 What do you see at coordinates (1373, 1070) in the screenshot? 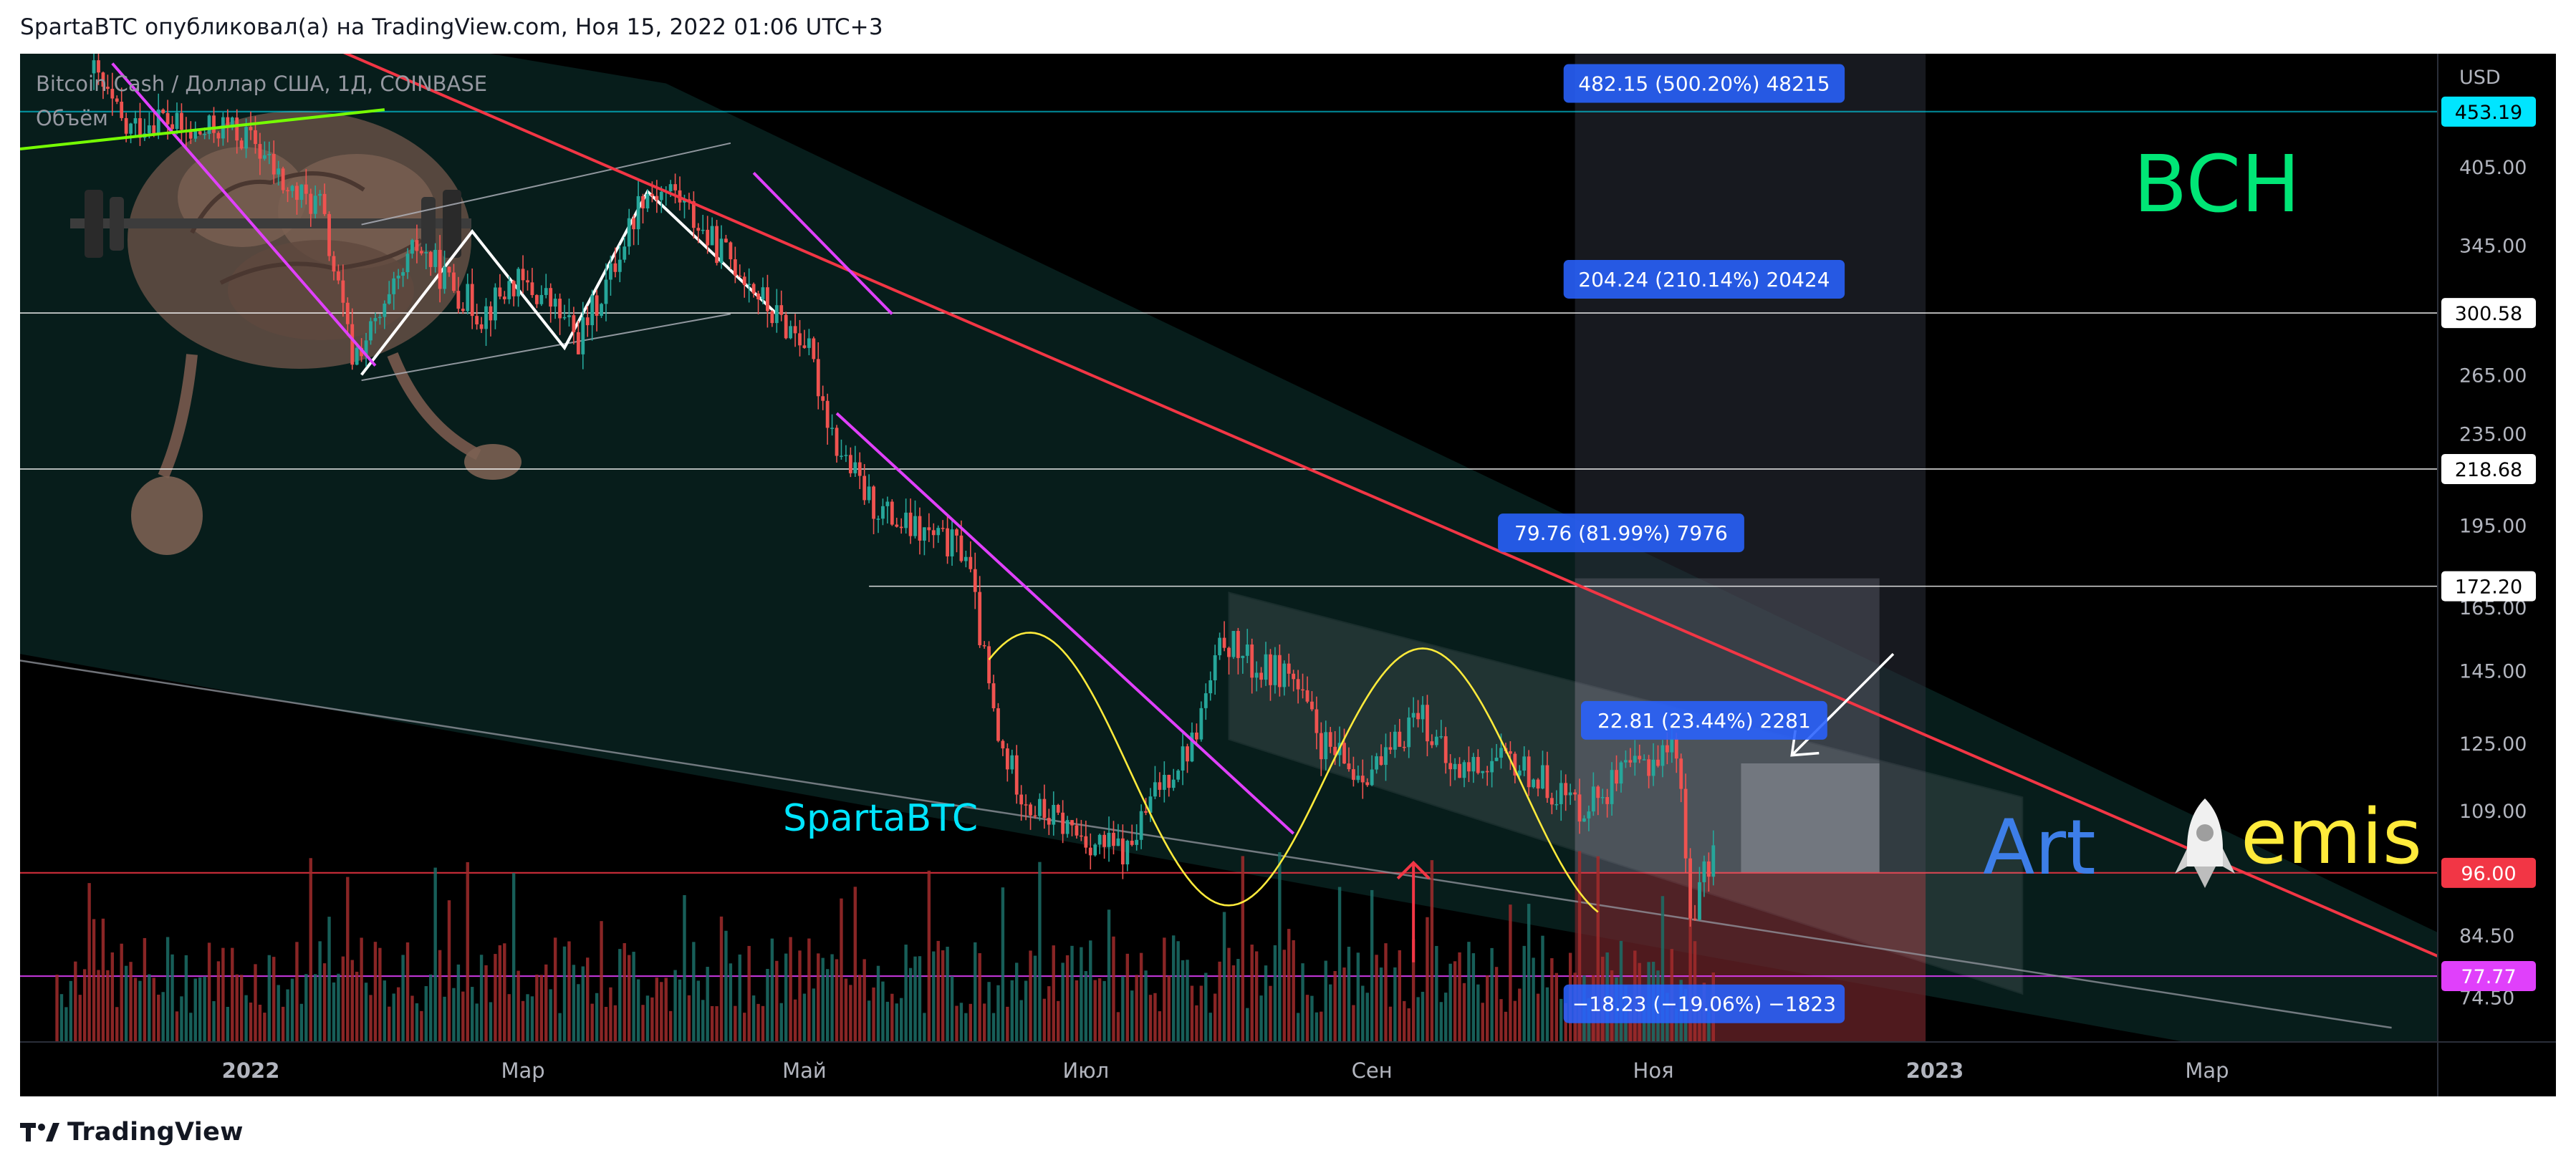
I see `x-tick-label: Сен` at bounding box center [1373, 1070].